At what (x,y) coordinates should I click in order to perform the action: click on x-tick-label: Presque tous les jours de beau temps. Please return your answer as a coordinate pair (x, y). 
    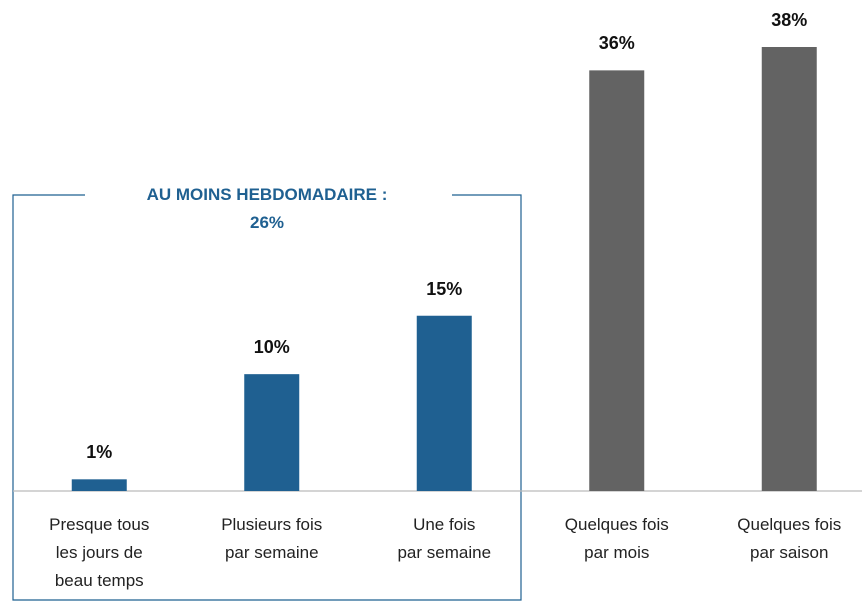
    Looking at the image, I should click on (99, 552).